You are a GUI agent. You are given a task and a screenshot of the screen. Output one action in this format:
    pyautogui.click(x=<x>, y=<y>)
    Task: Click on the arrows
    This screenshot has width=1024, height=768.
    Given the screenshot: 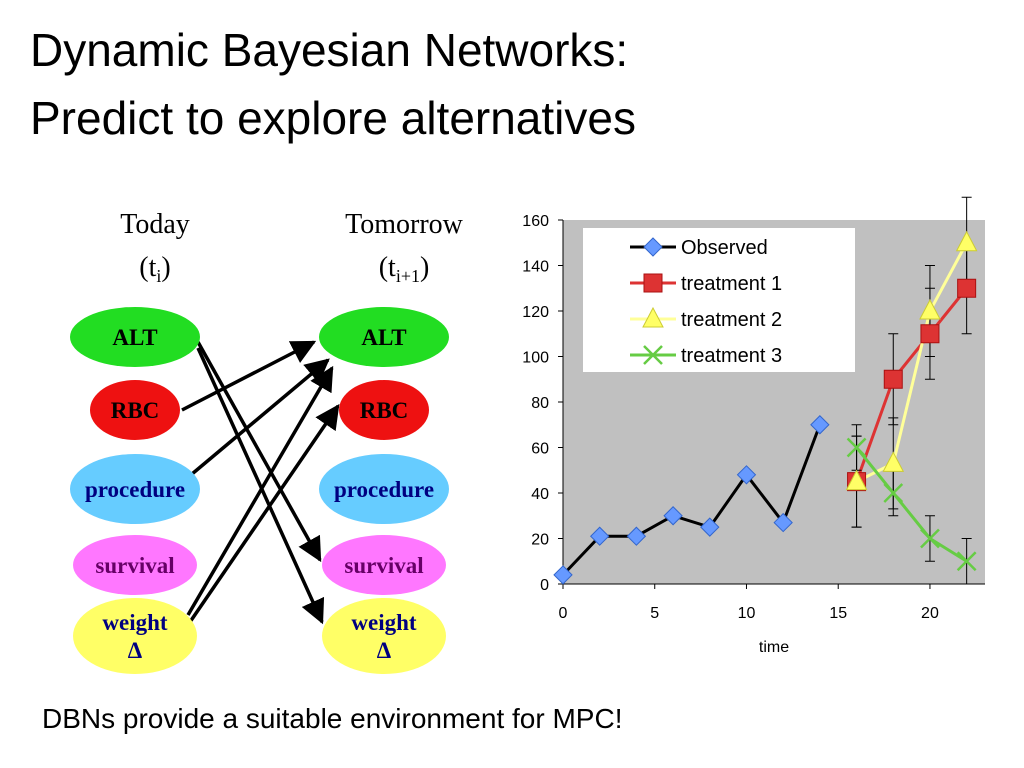 What is the action you would take?
    pyautogui.click(x=260, y=482)
    